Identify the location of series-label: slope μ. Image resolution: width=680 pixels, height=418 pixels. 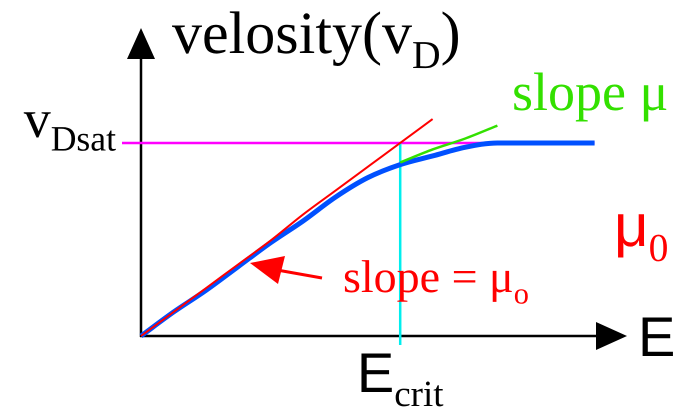
(590, 92).